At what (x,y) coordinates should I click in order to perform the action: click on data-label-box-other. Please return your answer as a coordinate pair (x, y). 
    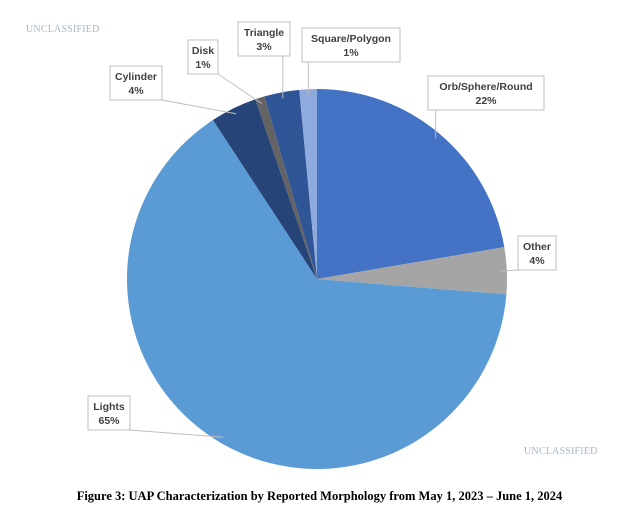
    Looking at the image, I should click on (537, 253).